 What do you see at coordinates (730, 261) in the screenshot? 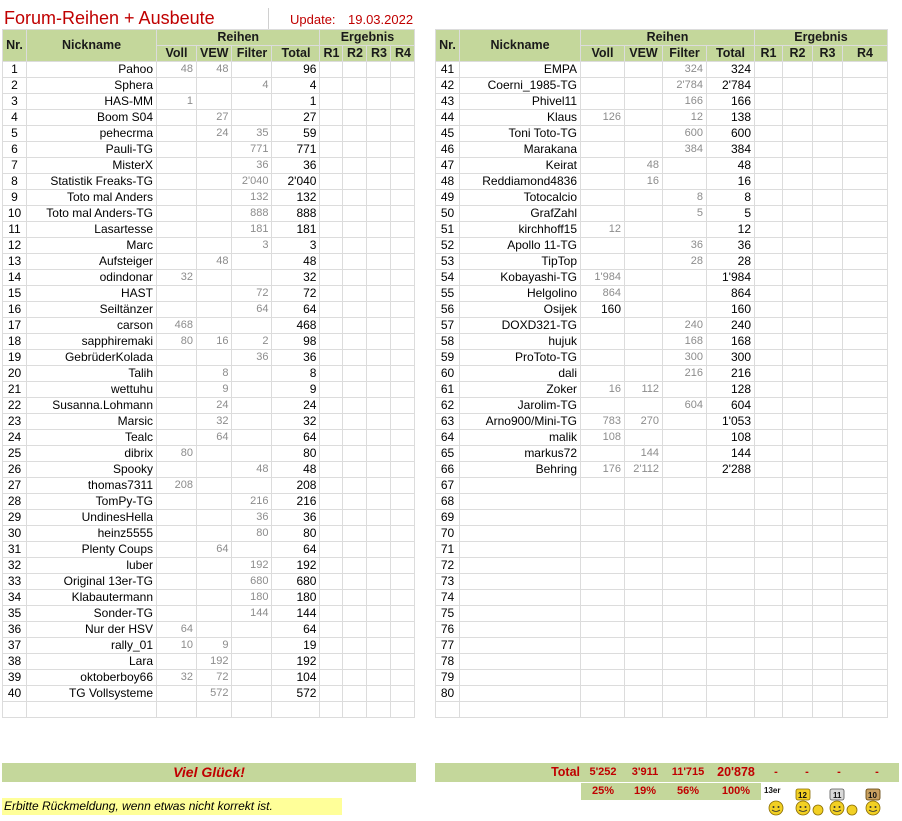
I see `row-total: 28` at bounding box center [730, 261].